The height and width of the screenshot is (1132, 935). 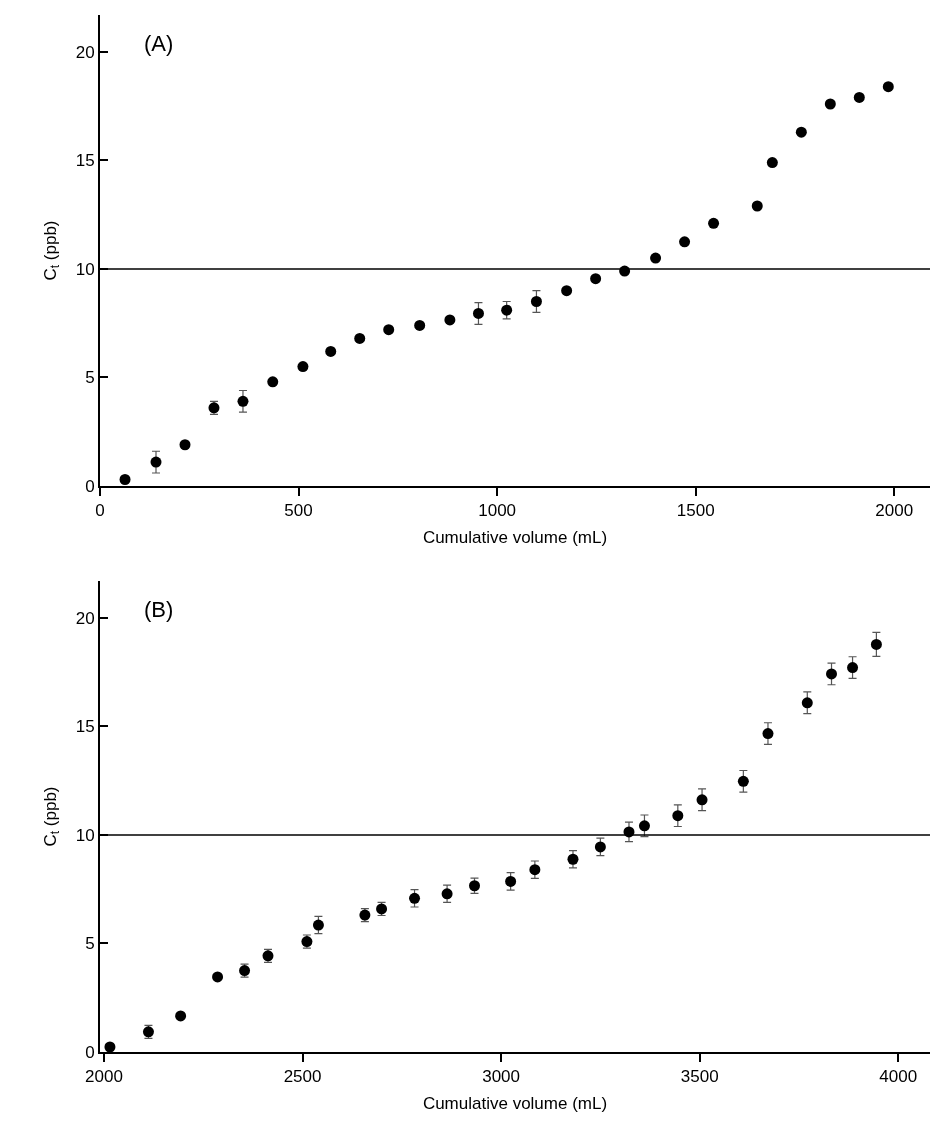 I want to click on x-tick-label: 500, so click(x=298, y=511).